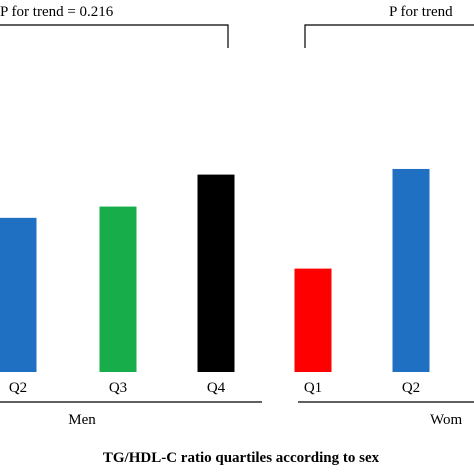  Describe the element at coordinates (389, 36) in the screenshot. I see `women-trend-bracket` at that location.